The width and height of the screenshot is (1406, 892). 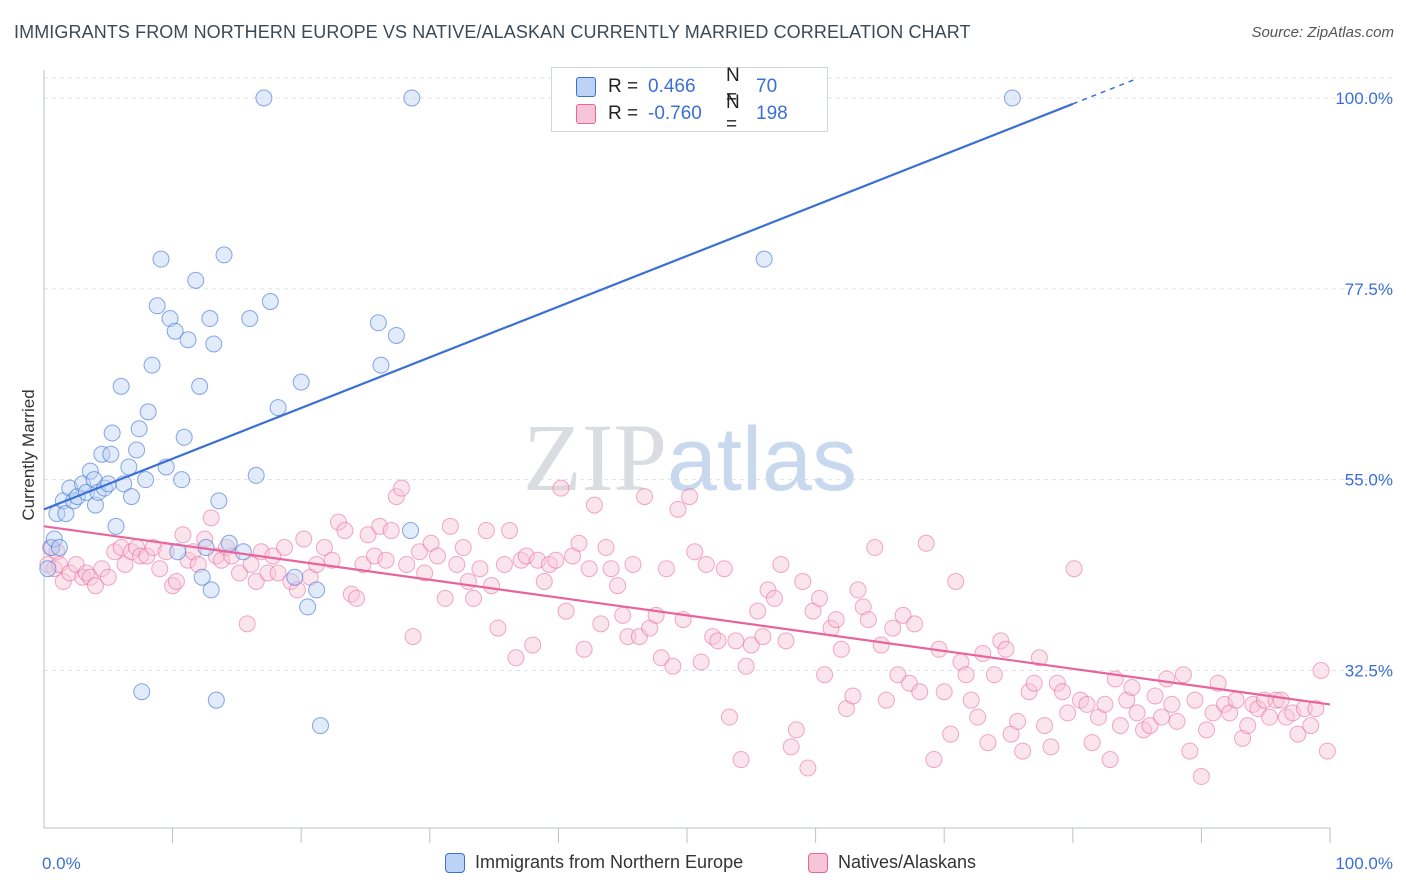 What do you see at coordinates (907, 862) in the screenshot?
I see `series-label: Natives/Alaskans` at bounding box center [907, 862].